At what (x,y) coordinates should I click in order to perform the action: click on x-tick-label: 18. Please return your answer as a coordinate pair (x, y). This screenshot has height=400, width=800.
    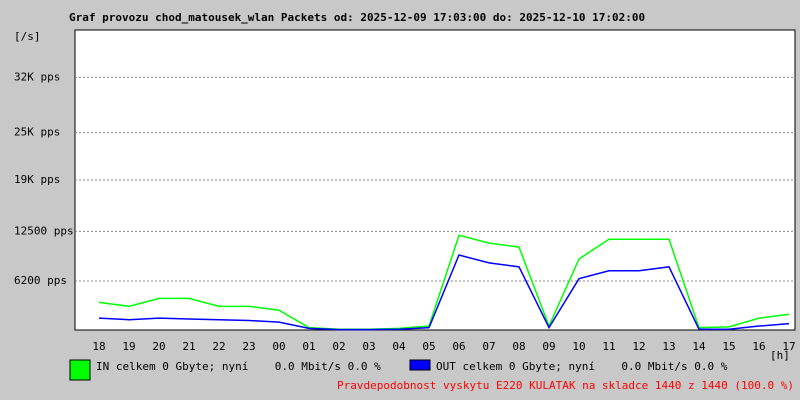
    Looking at the image, I should click on (98, 346).